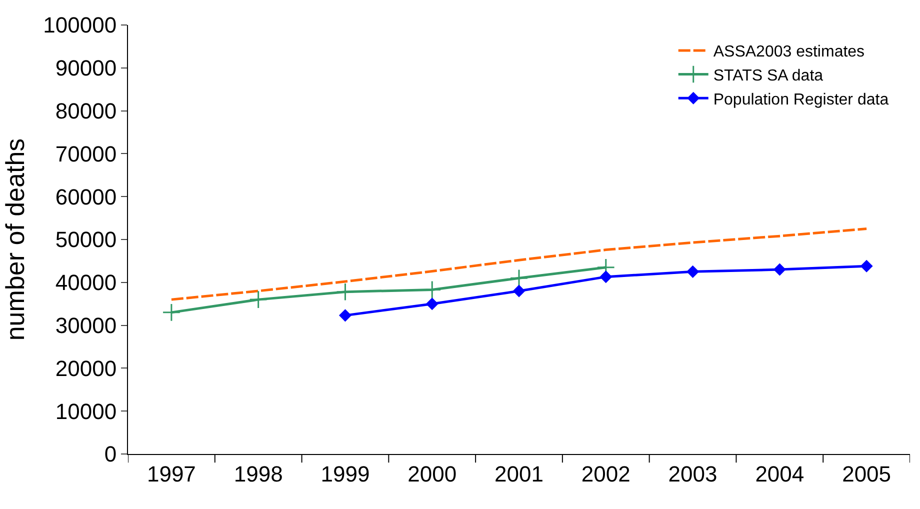 Image resolution: width=920 pixels, height=509 pixels. I want to click on x-tick-label: 2002, so click(605, 473).